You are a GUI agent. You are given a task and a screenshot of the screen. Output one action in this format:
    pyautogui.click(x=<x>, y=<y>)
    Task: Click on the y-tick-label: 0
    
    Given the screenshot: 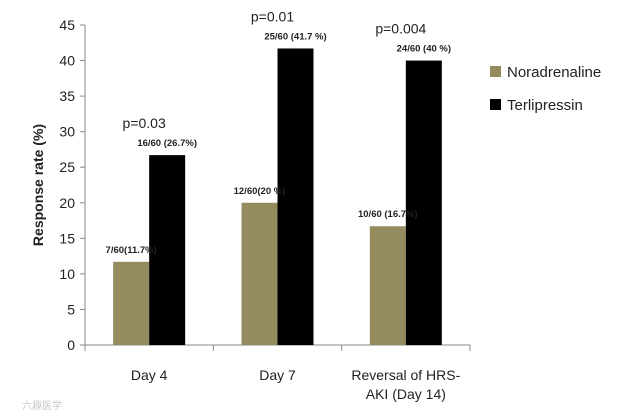 What is the action you would take?
    pyautogui.click(x=71, y=345)
    